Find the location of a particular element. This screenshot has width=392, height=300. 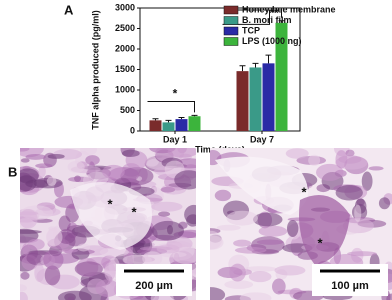

legend-label: TCP is located at coordinates (251, 30).